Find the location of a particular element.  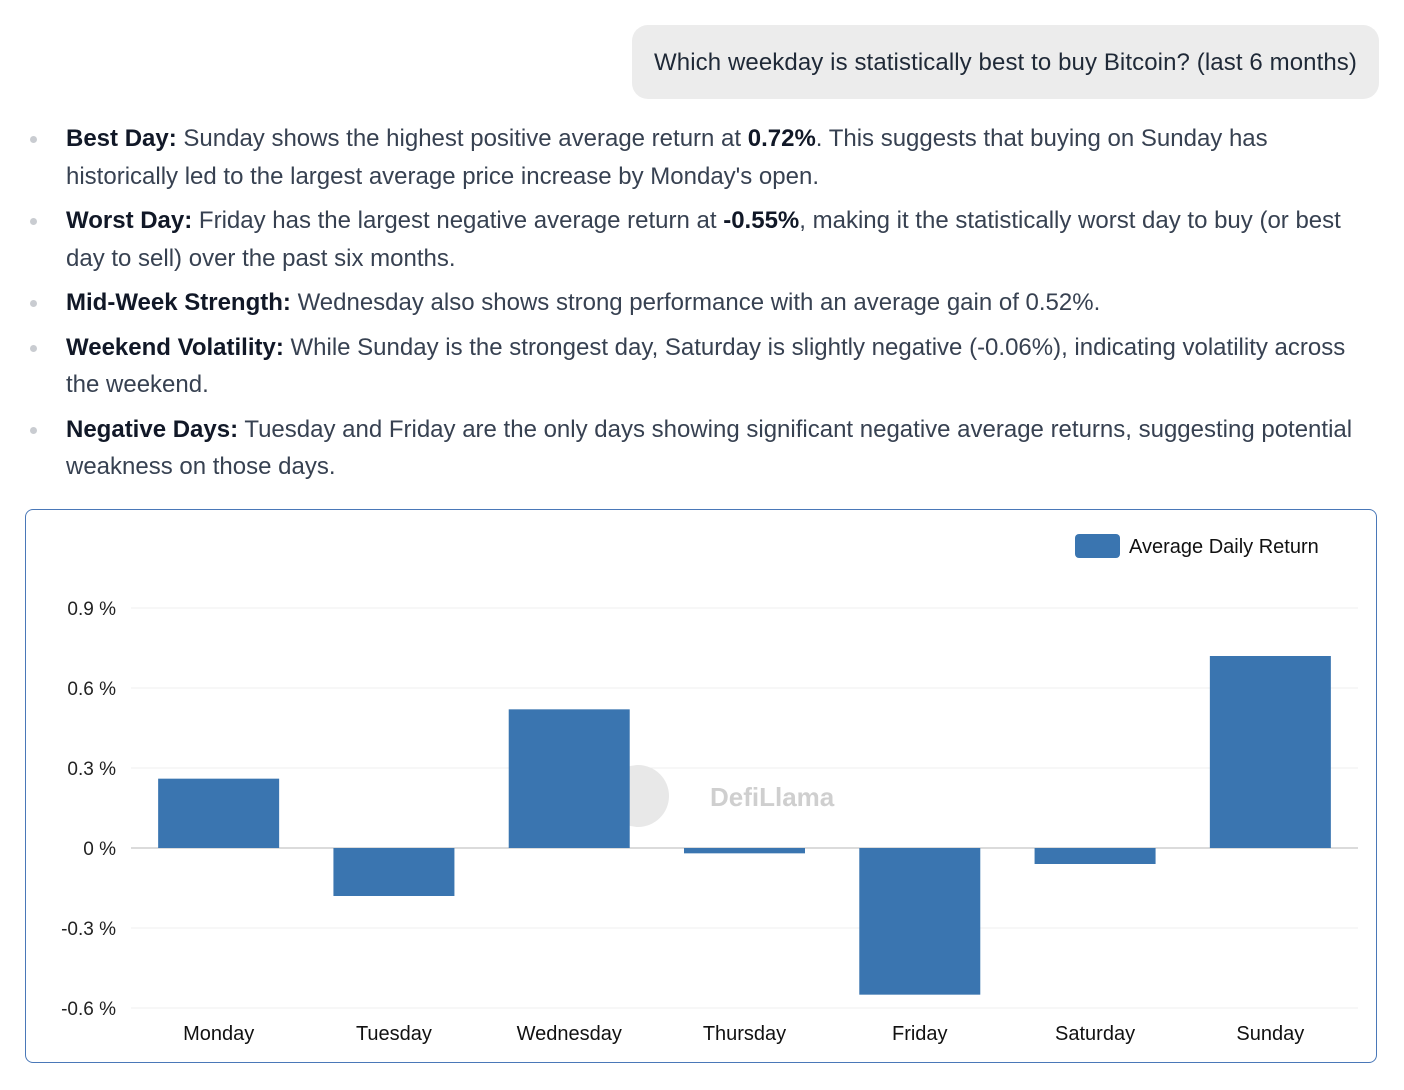

x-tick-label: Tuesday is located at coordinates (394, 1034).